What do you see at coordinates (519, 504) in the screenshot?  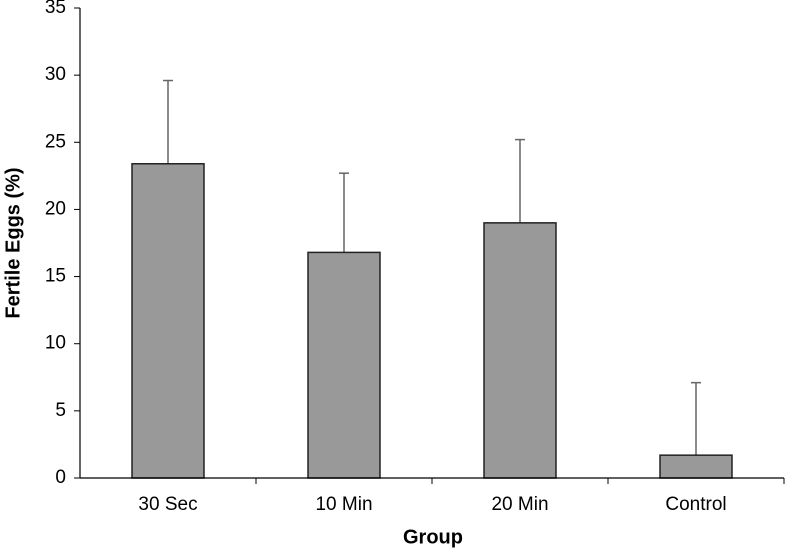 I see `x-tick-label: 20 Min` at bounding box center [519, 504].